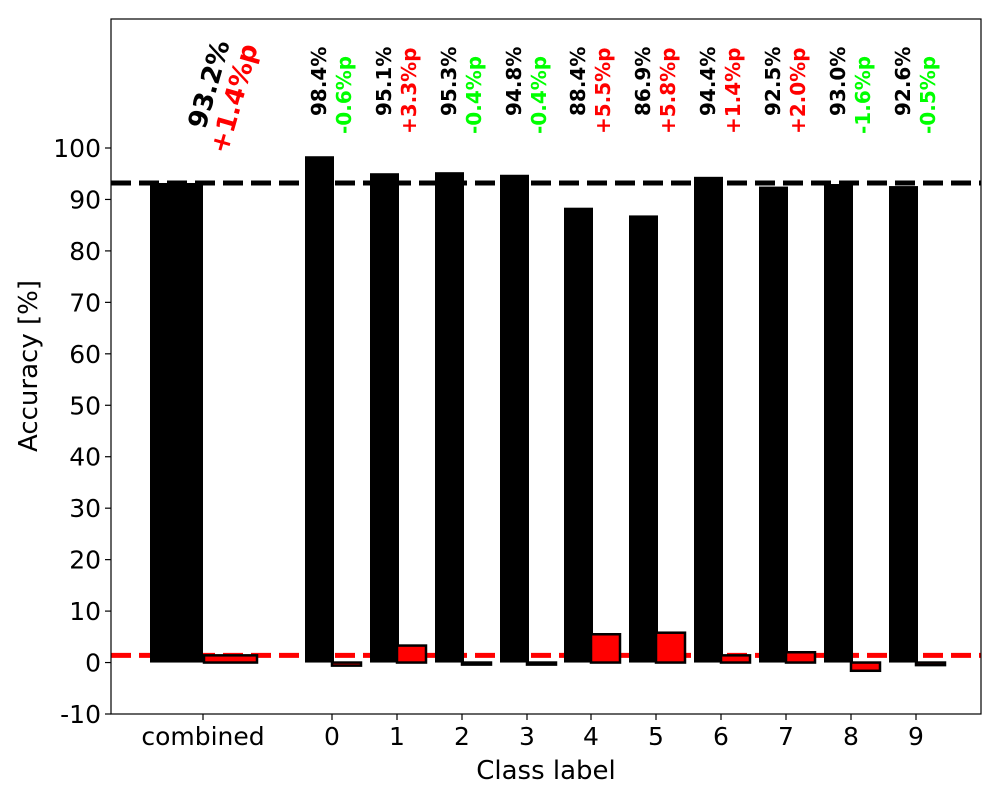  Describe the element at coordinates (332, 736) in the screenshot. I see `x-tick-label: 0` at that location.